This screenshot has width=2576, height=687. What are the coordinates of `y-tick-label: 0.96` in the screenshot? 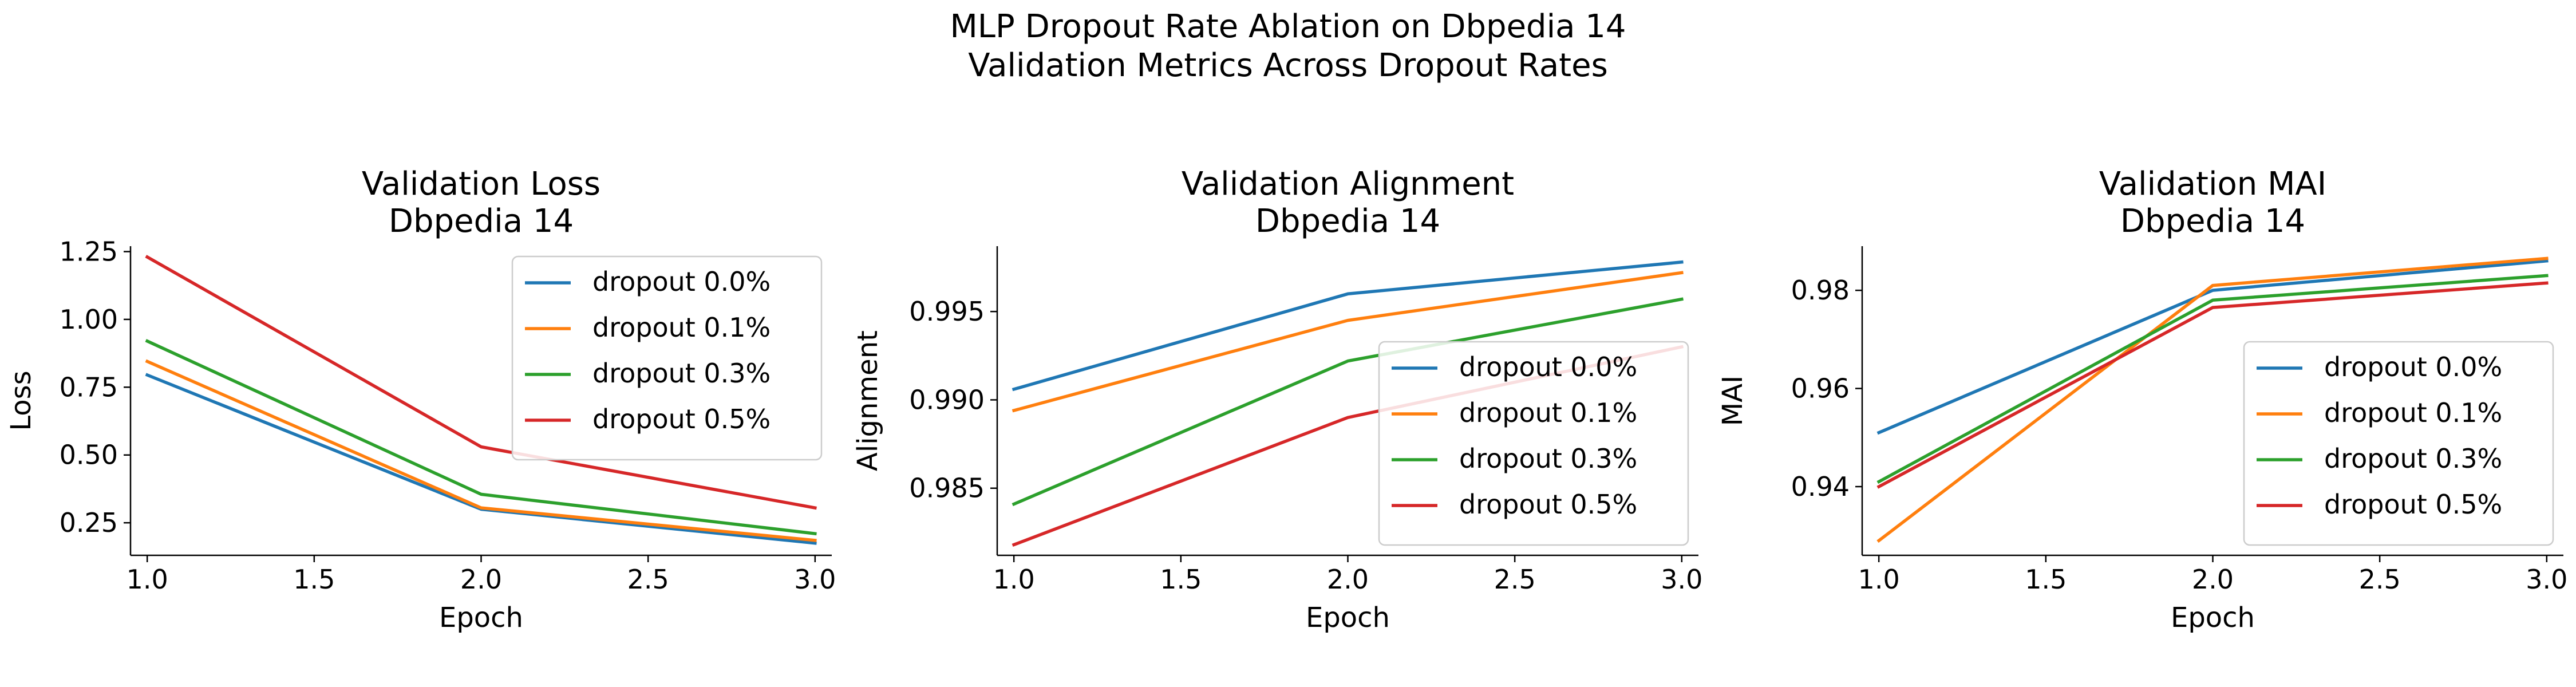 It's located at (1820, 388).